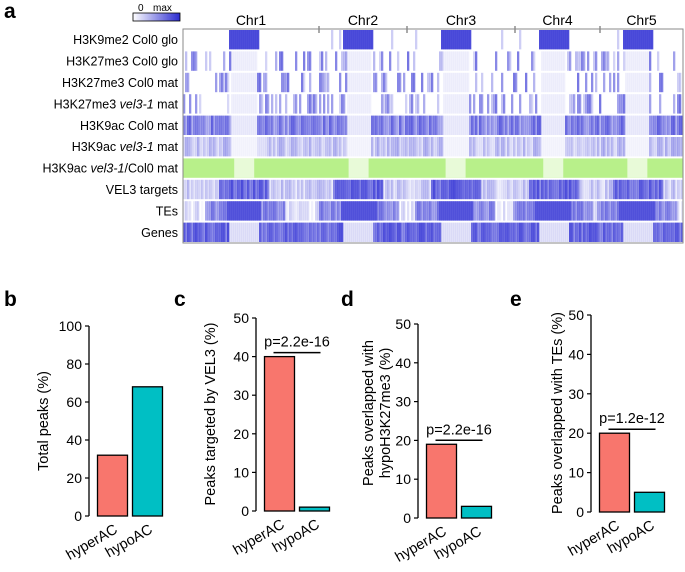  Describe the element at coordinates (251, 20) in the screenshot. I see `chromosome-label-1: Chr1` at that location.